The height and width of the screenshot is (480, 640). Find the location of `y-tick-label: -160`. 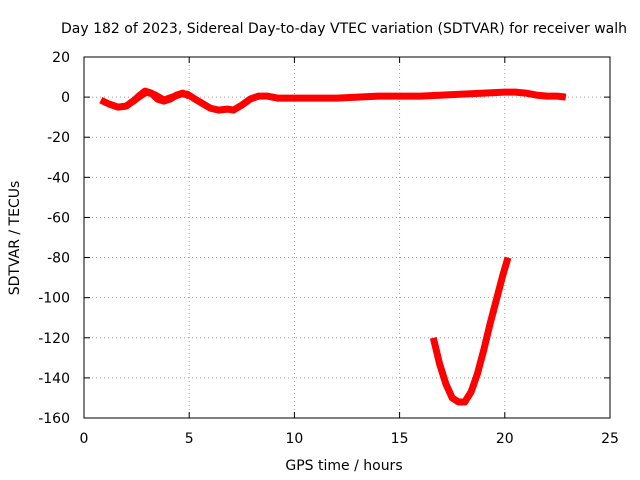

y-tick-label: -160 is located at coordinates (54, 419).